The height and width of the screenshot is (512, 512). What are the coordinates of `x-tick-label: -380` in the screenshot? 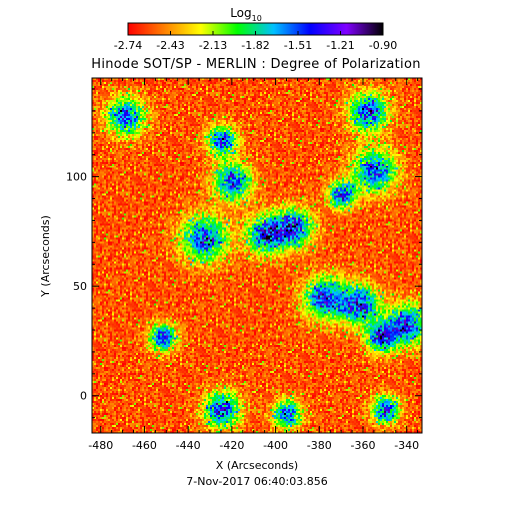 It's located at (319, 445).